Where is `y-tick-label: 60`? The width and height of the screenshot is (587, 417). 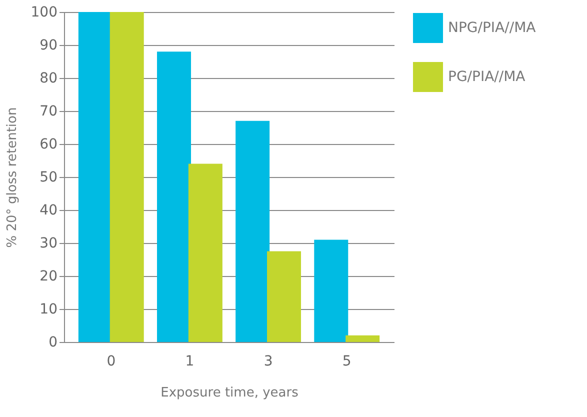
y-tick-label: 60 is located at coordinates (49, 144).